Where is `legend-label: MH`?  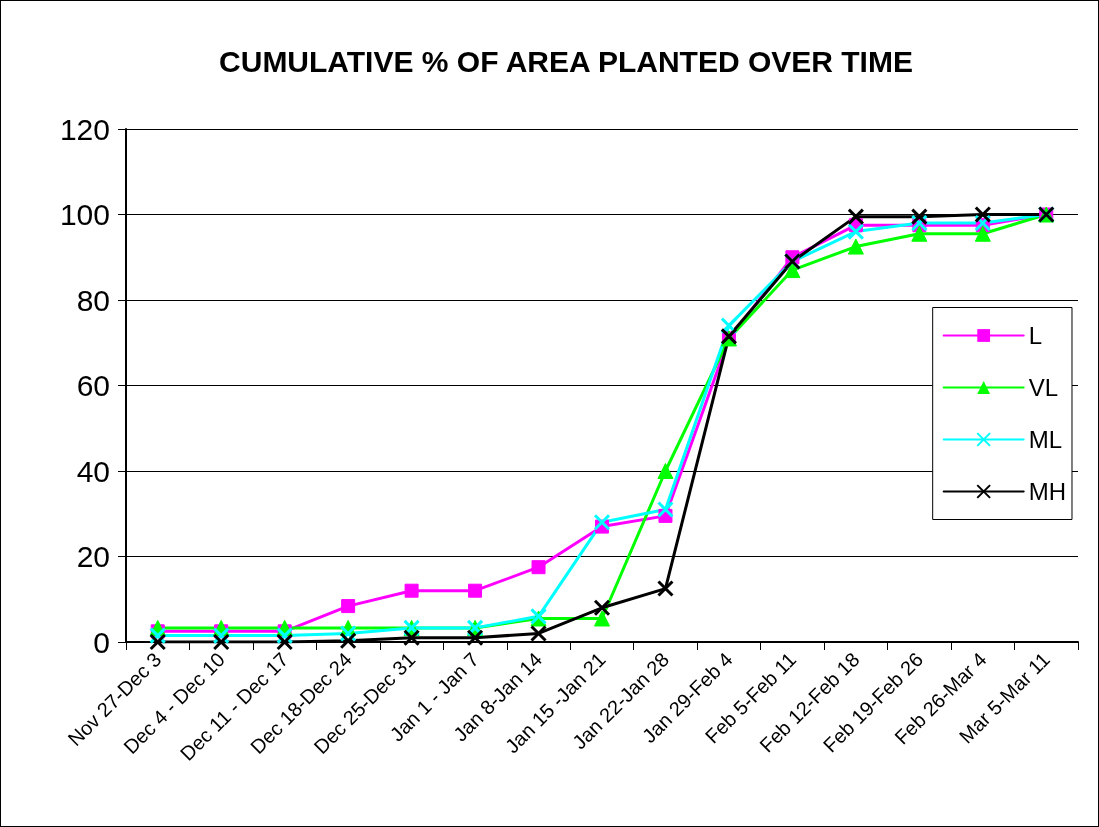
legend-label: MH is located at coordinates (1047, 491).